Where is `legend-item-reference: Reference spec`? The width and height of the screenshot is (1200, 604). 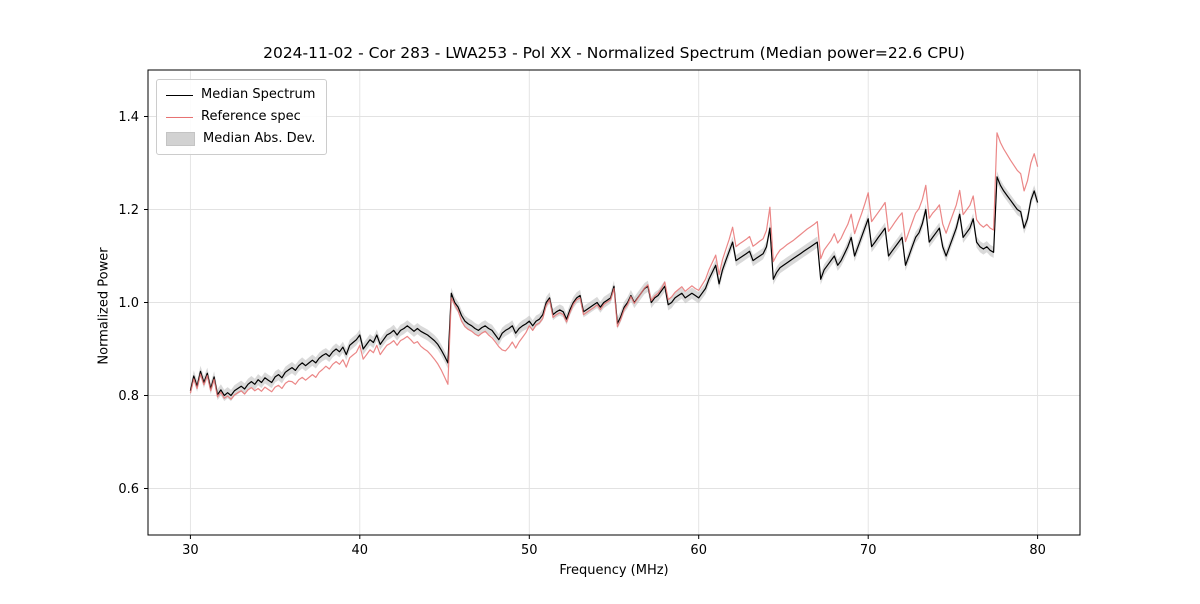
legend-item-reference: Reference spec is located at coordinates (240, 117).